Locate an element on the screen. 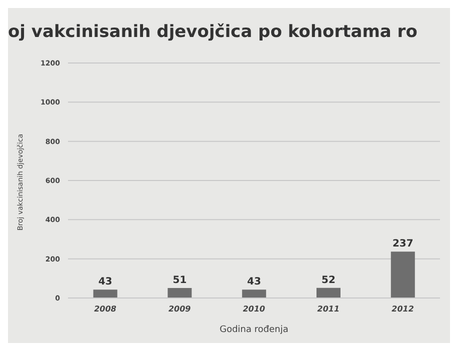 This screenshot has height=351, width=458. data-label: 52 is located at coordinates (329, 280).